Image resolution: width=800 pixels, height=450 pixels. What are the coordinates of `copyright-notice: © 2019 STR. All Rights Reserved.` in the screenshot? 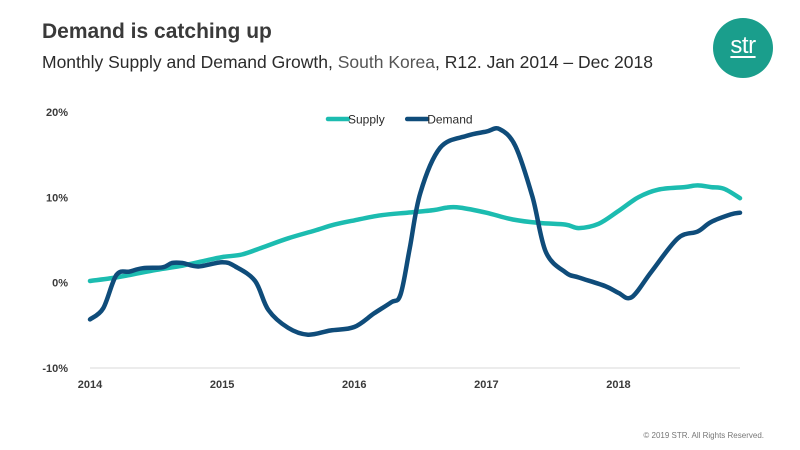 It's located at (703, 435).